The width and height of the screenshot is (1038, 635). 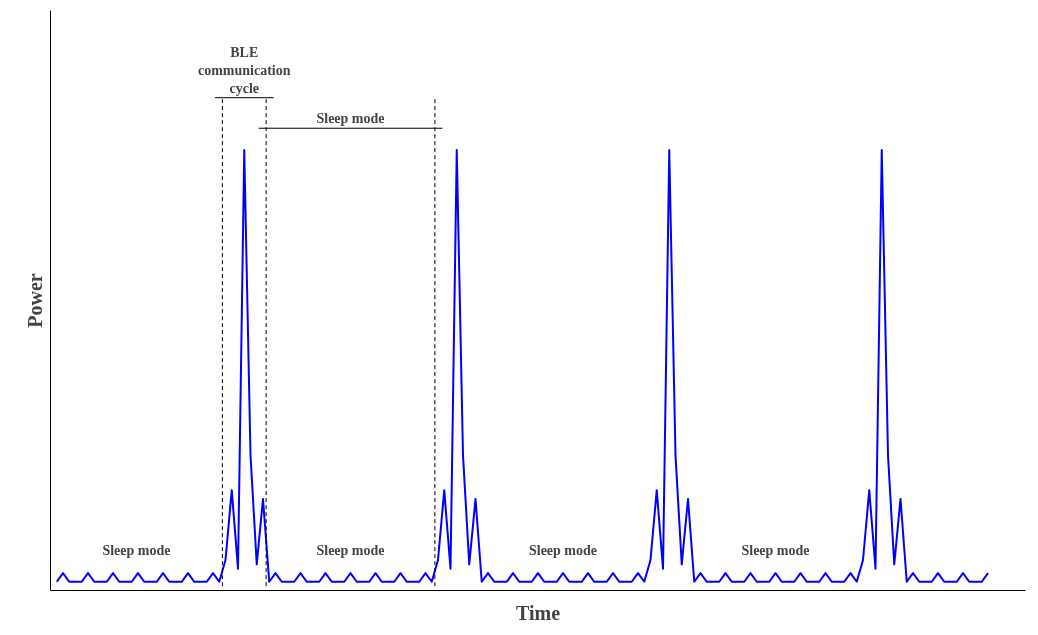 What do you see at coordinates (538, 612) in the screenshot?
I see `x-axis-title: Time` at bounding box center [538, 612].